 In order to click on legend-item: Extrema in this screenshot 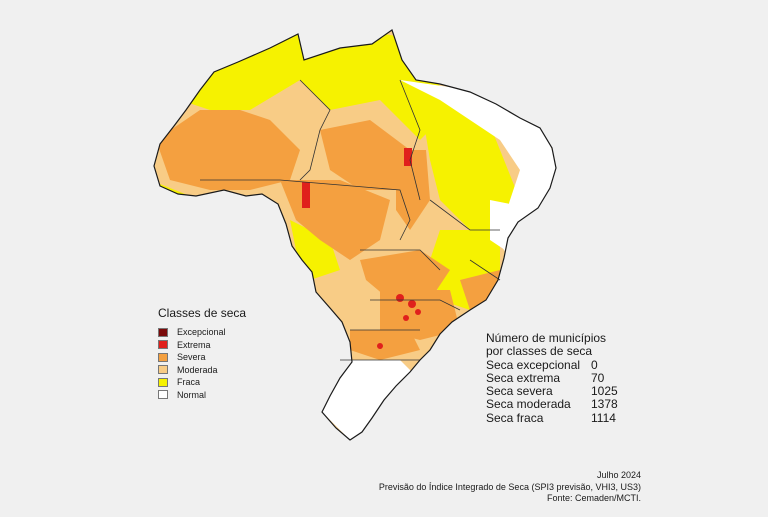, I will do `click(228, 345)`.